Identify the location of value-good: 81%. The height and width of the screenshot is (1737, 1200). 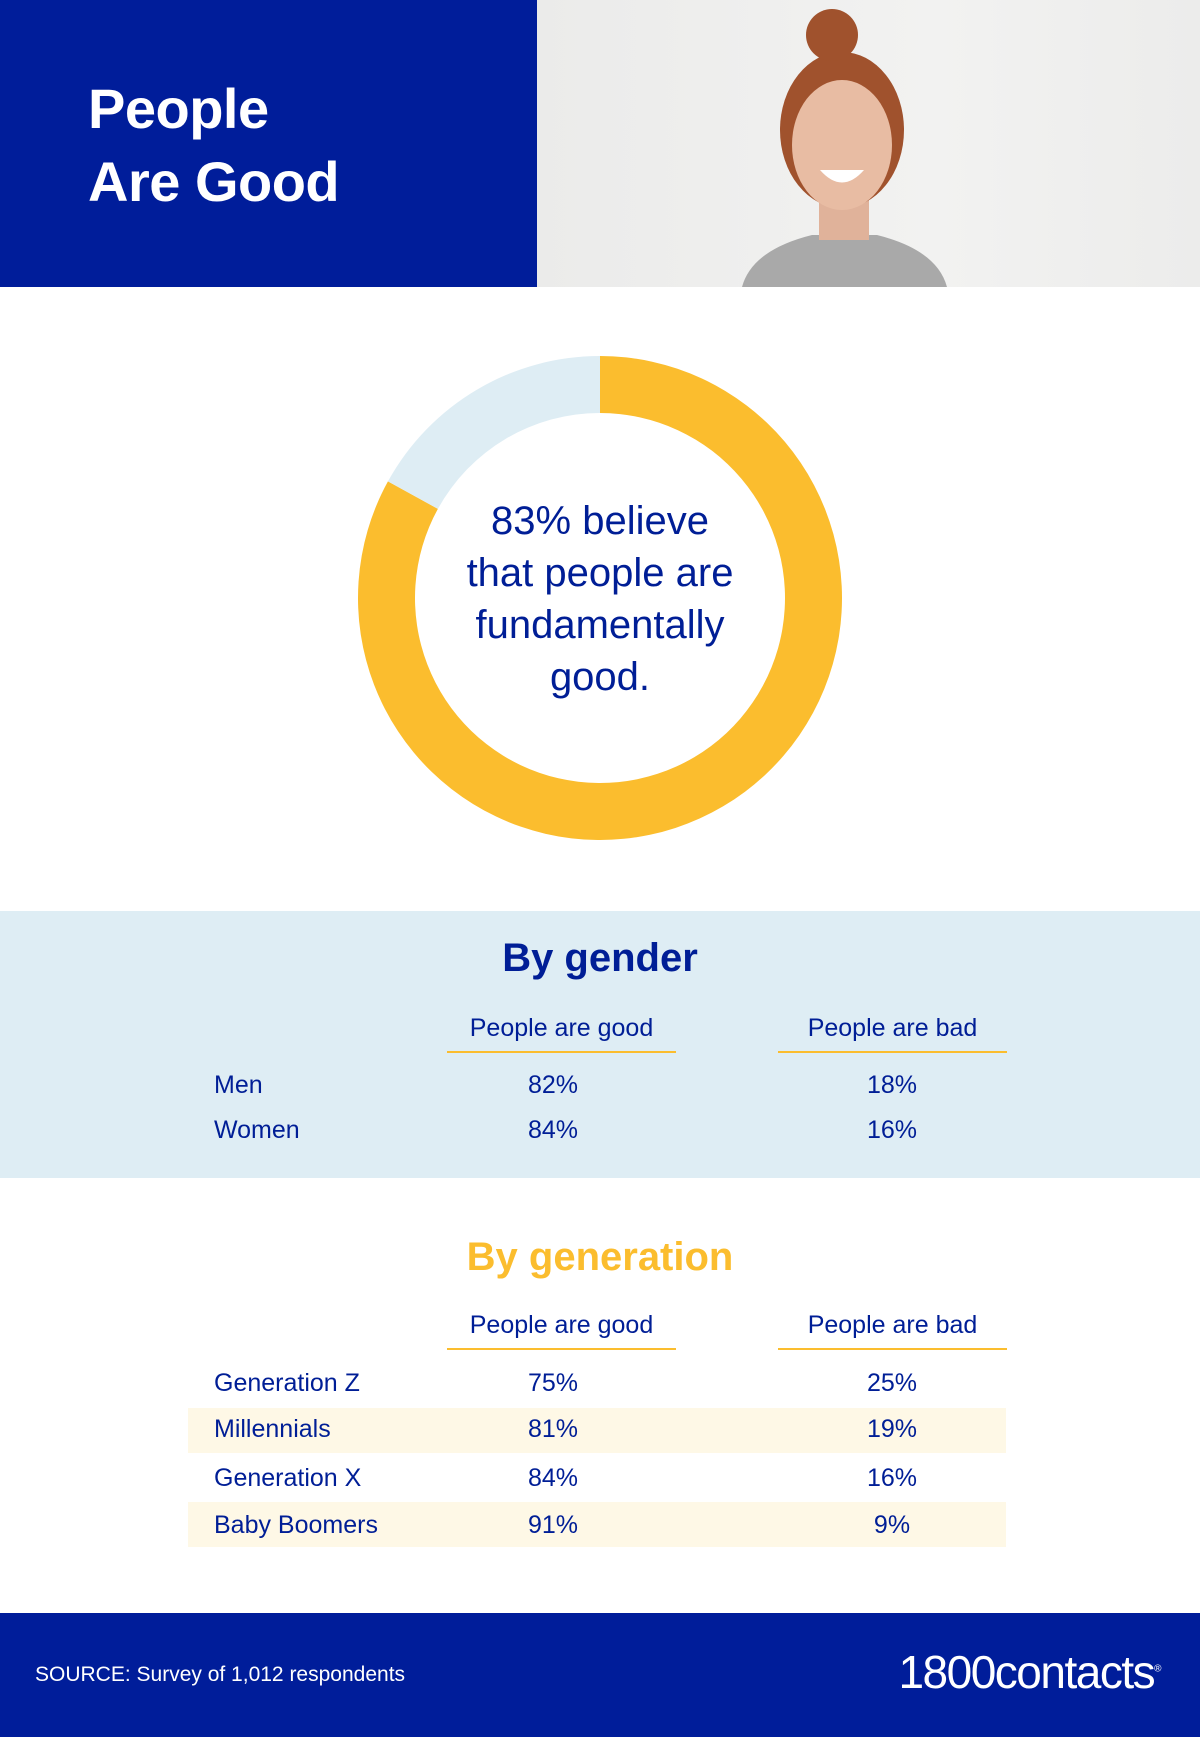
(553, 1429).